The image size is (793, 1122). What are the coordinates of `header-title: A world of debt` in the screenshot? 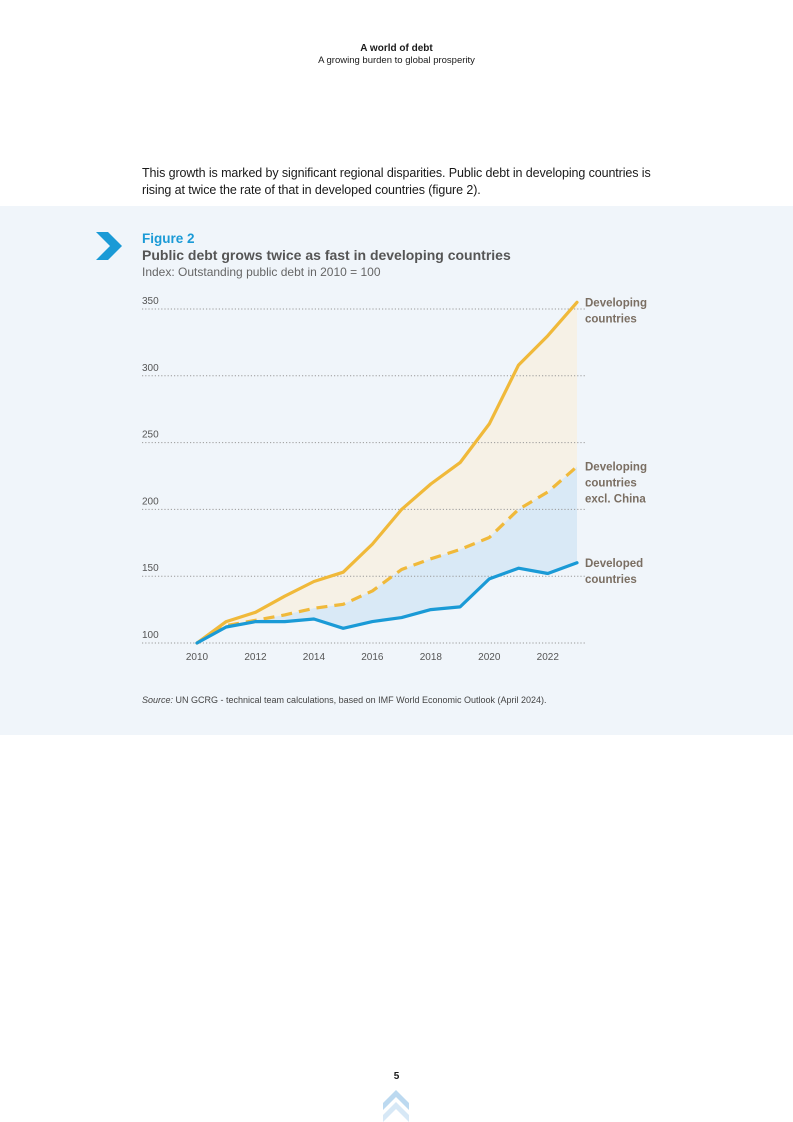 It's located at (396, 48).